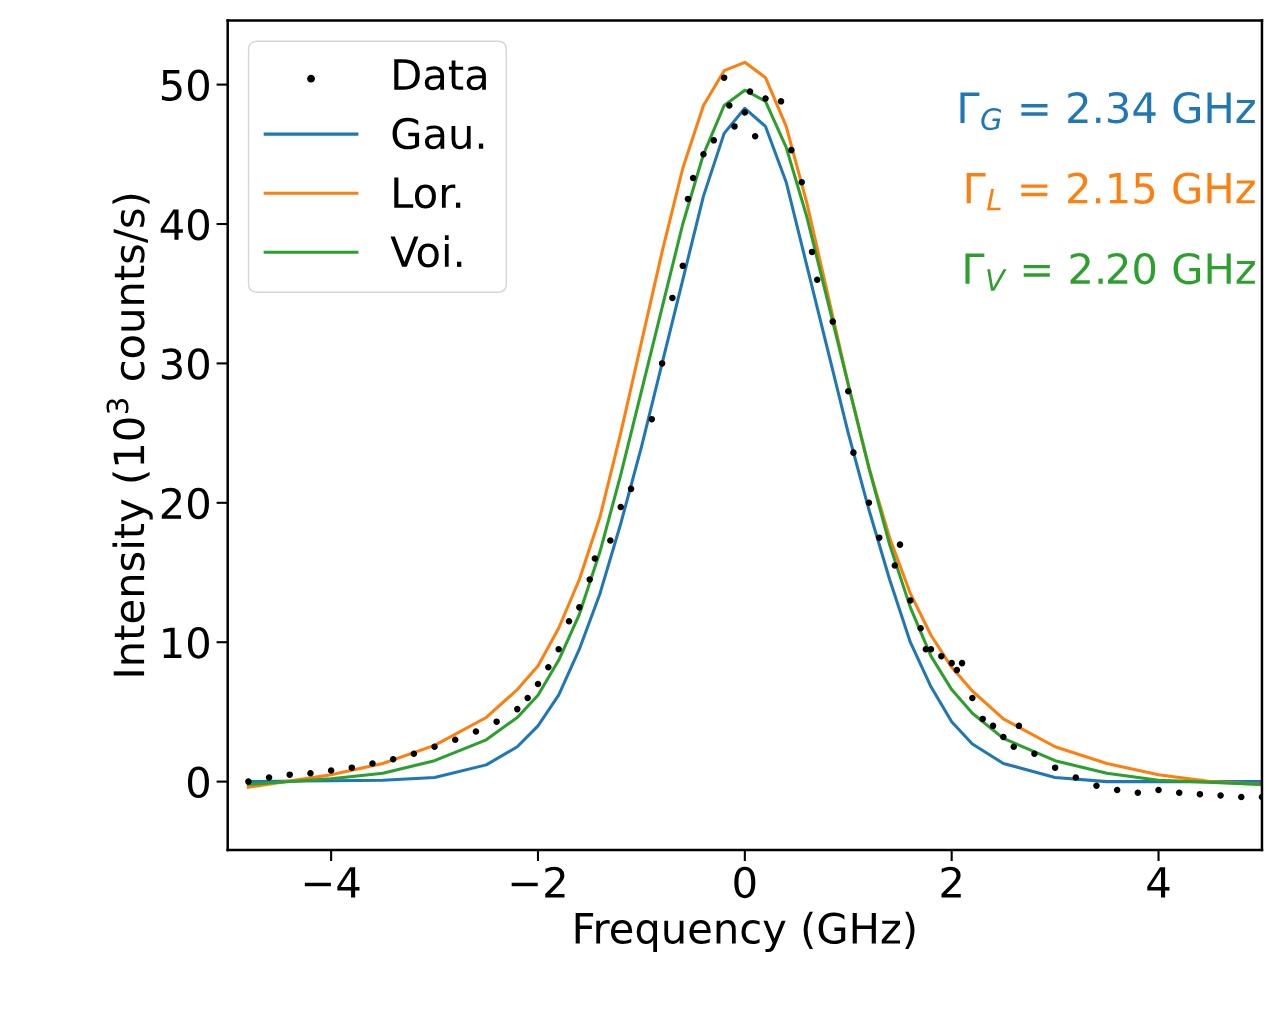 Image resolution: width=1265 pixels, height=1024 pixels. I want to click on annotation: Γ$_{V}$ = 2.20 GHz, so click(1110, 271).